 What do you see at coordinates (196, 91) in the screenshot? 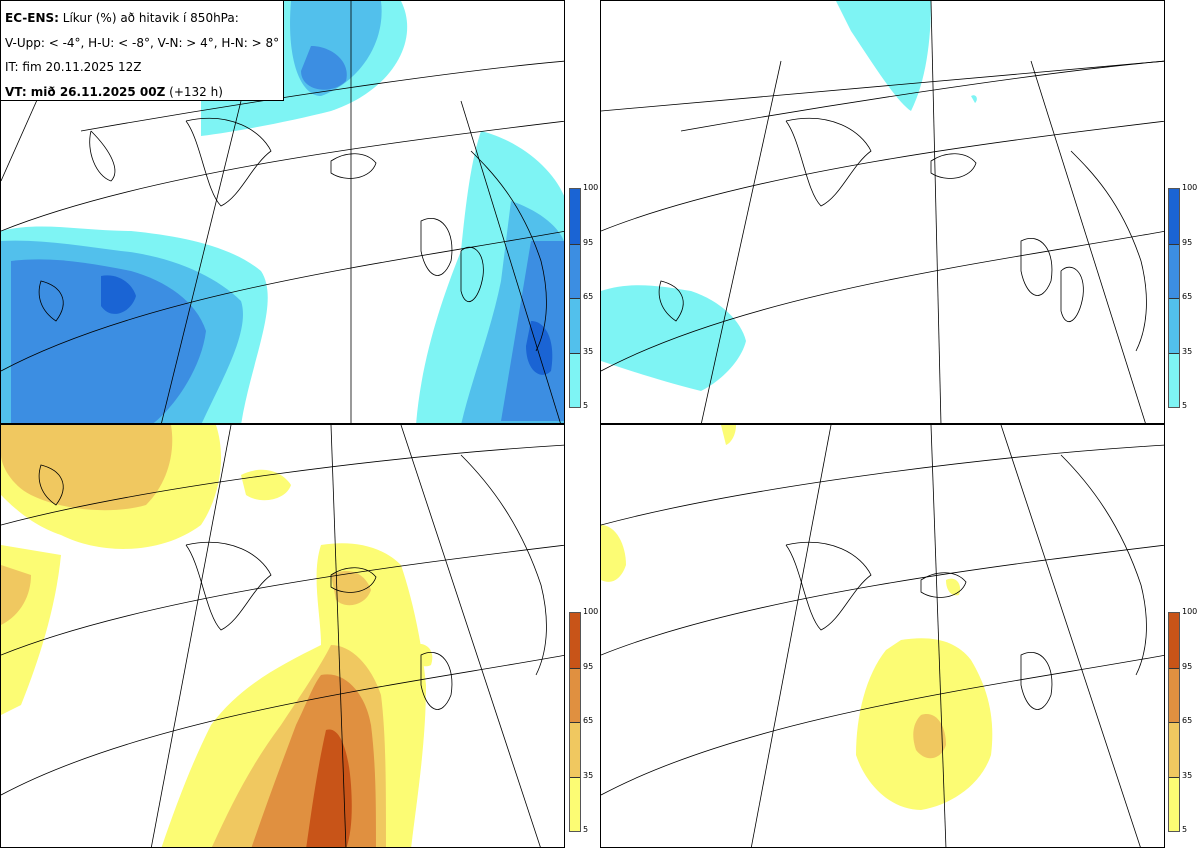
I see `lead-time: (+132 h)` at bounding box center [196, 91].